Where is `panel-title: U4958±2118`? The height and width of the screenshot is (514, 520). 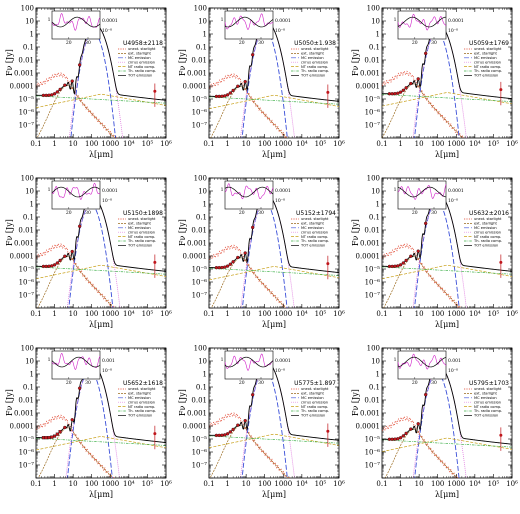 panel-title: U4958±2118 is located at coordinates (143, 43).